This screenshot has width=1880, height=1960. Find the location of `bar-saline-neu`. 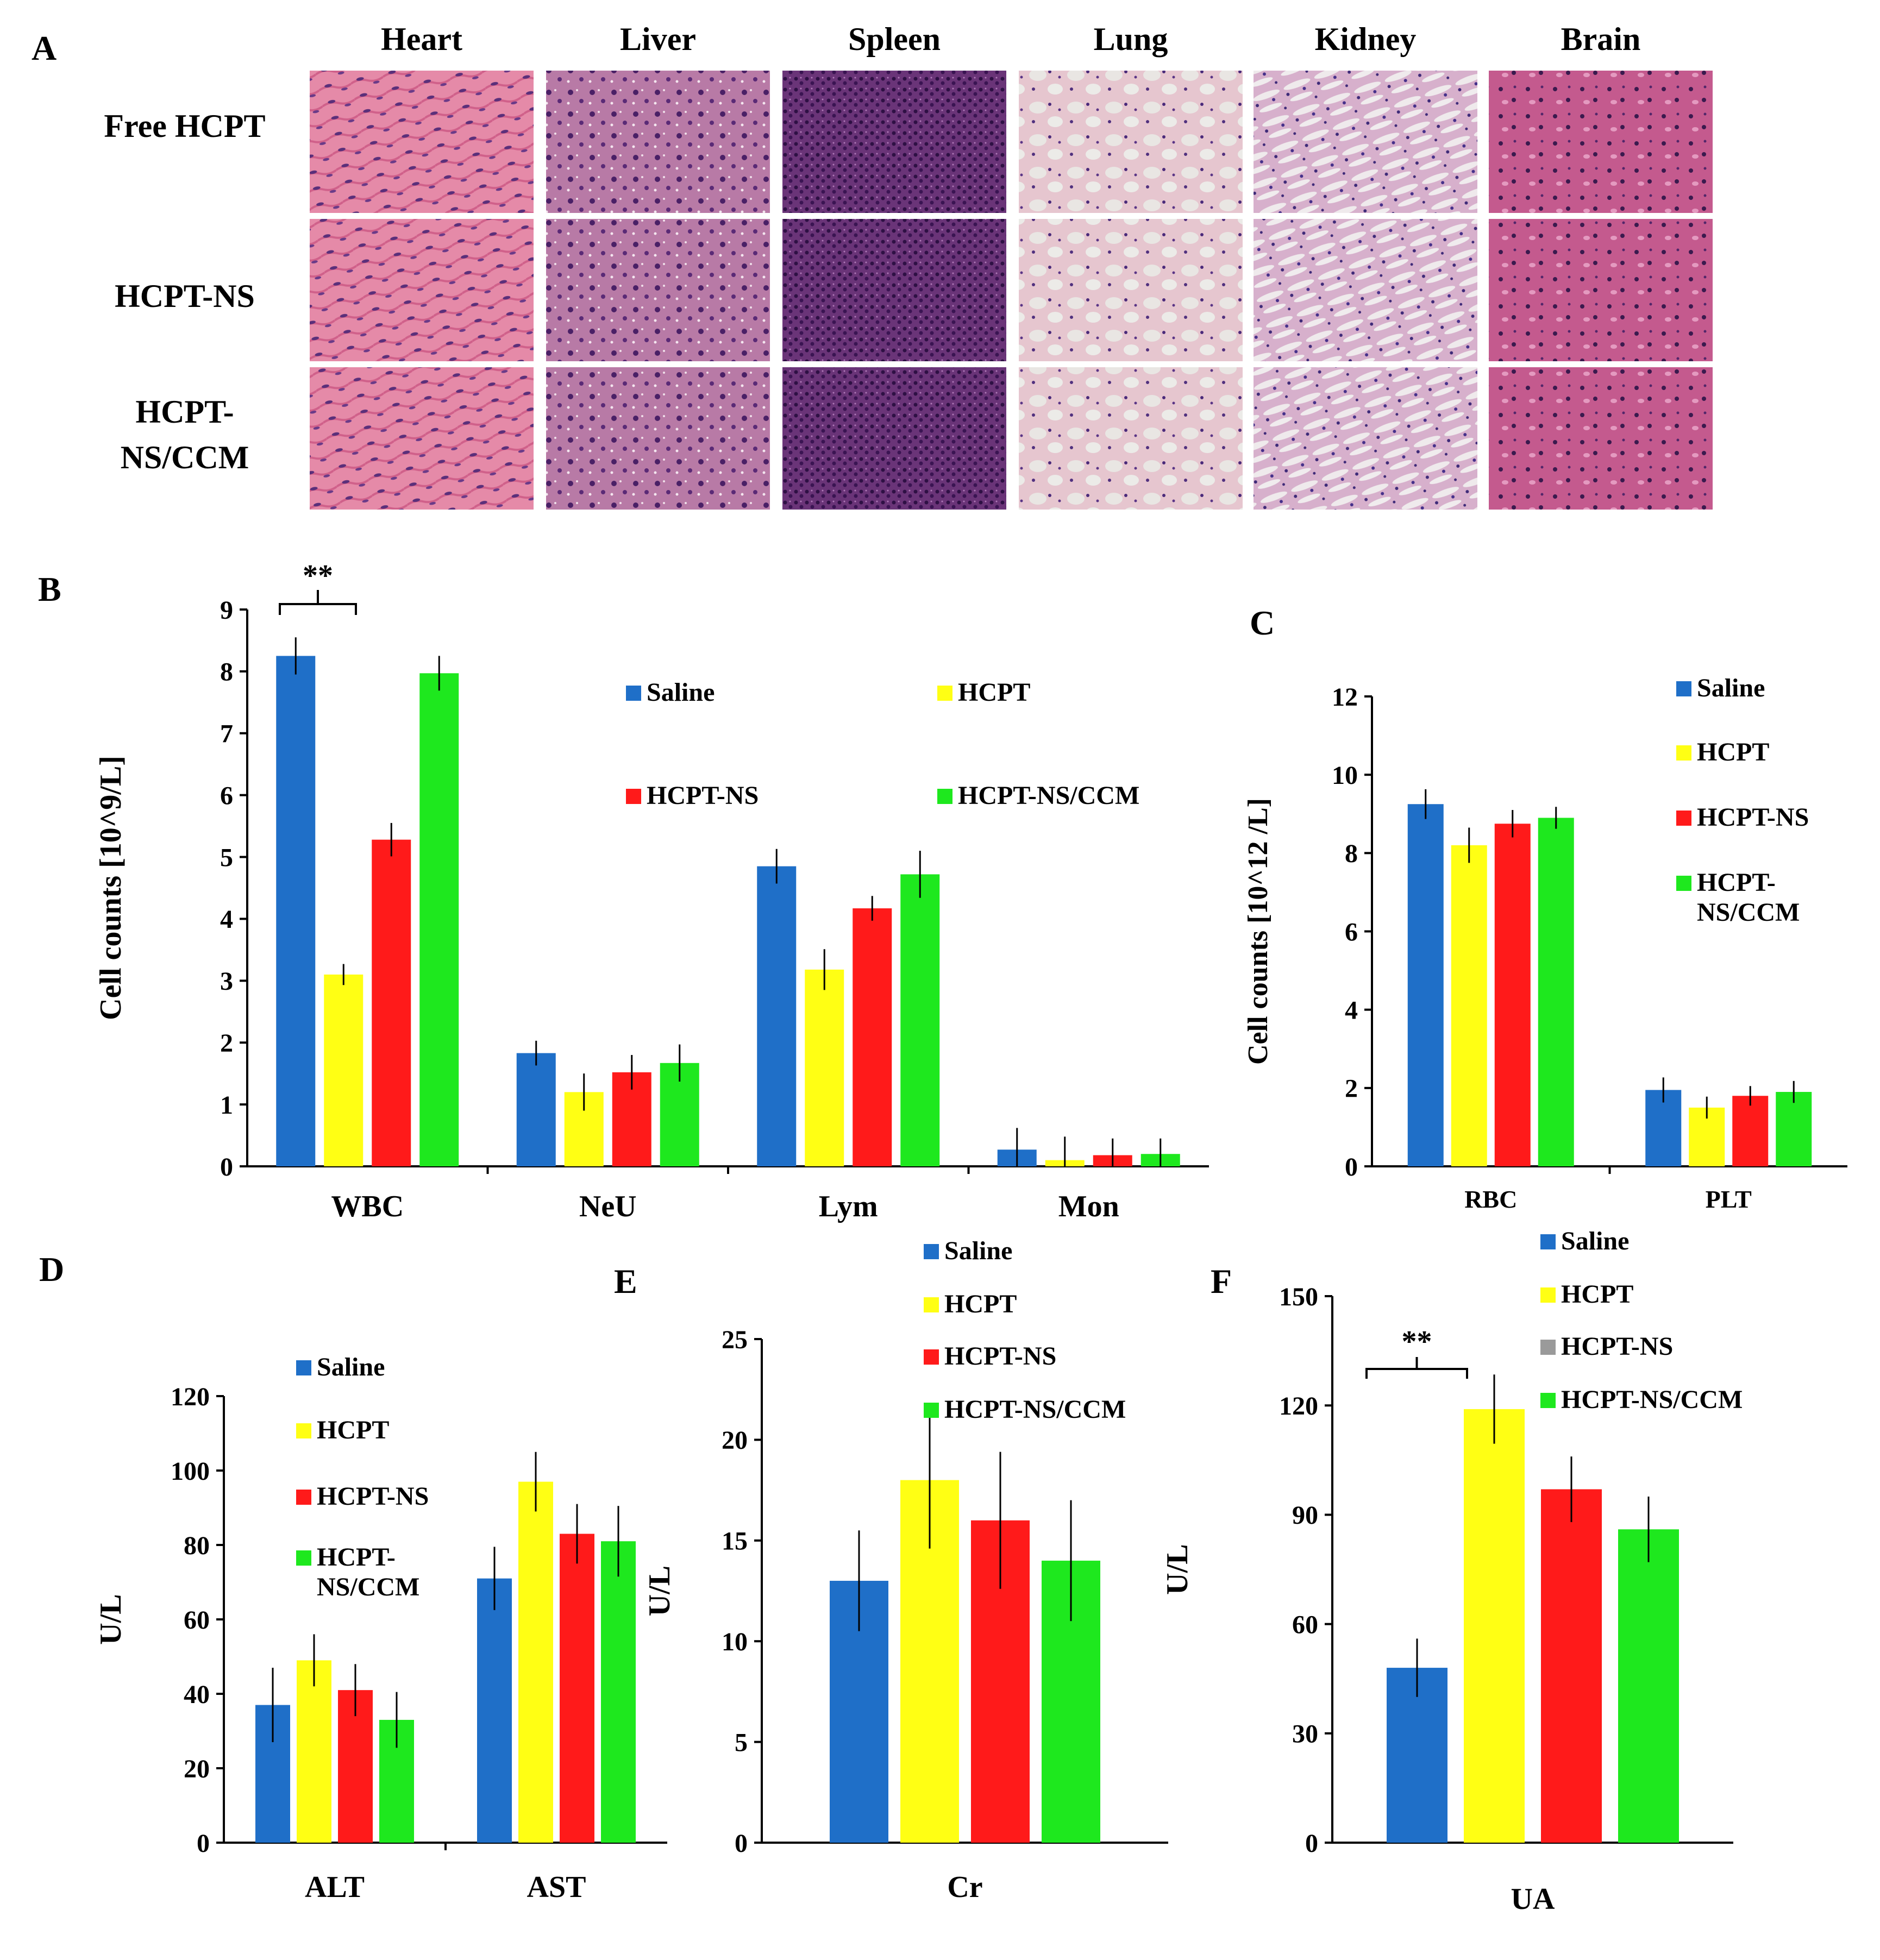

bar-saline-neu is located at coordinates (536, 1109).